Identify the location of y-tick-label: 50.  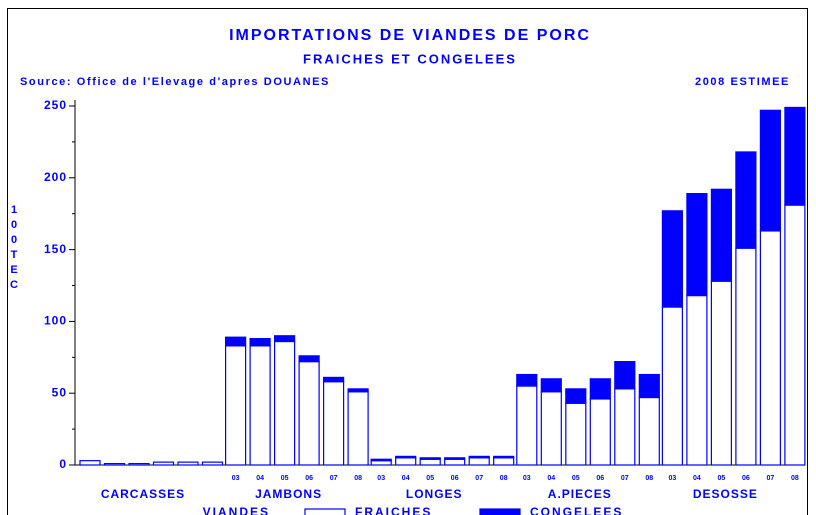
(59, 392).